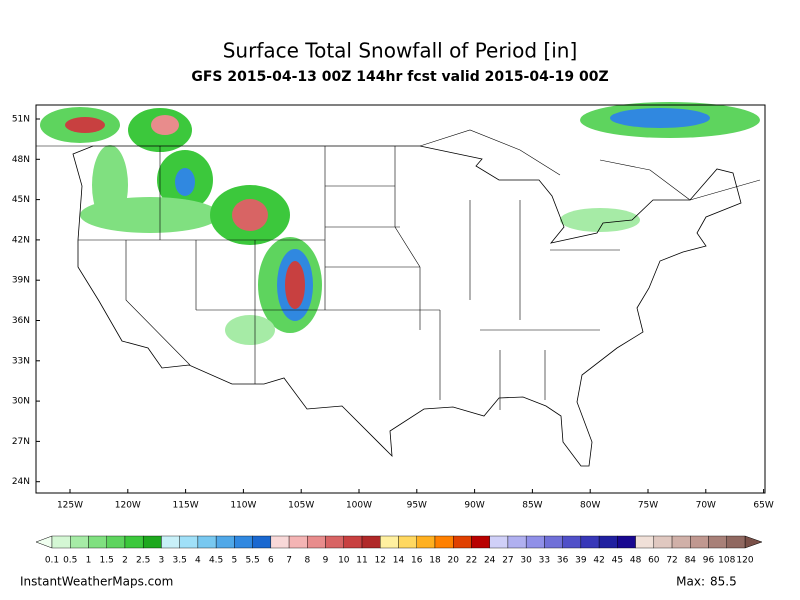  What do you see at coordinates (654, 561) in the screenshot?
I see `colorbar-label: 60` at bounding box center [654, 561].